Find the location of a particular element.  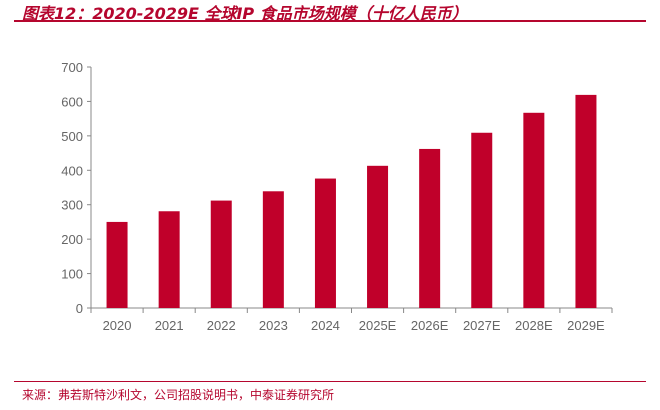

bar-2029E is located at coordinates (586, 201).